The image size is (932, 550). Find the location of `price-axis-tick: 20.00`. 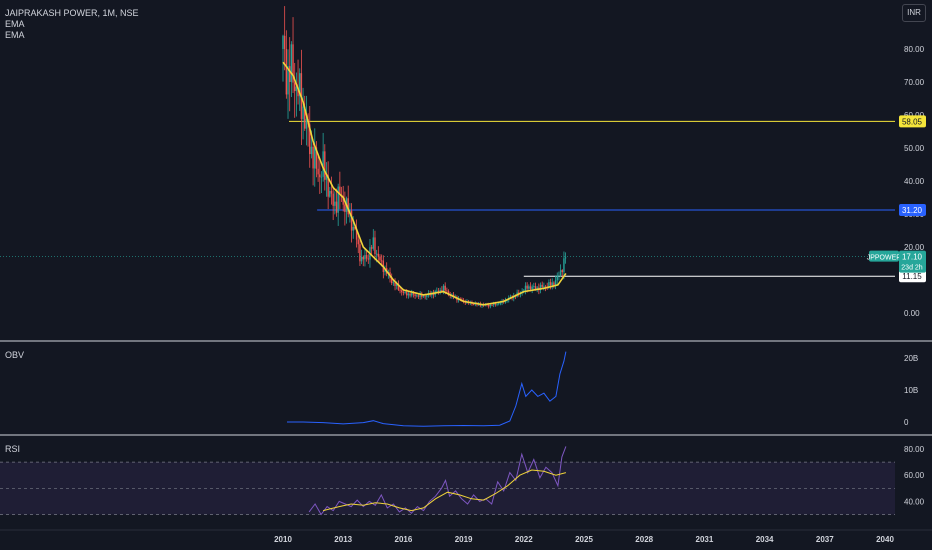

price-axis-tick: 20.00 is located at coordinates (914, 247).